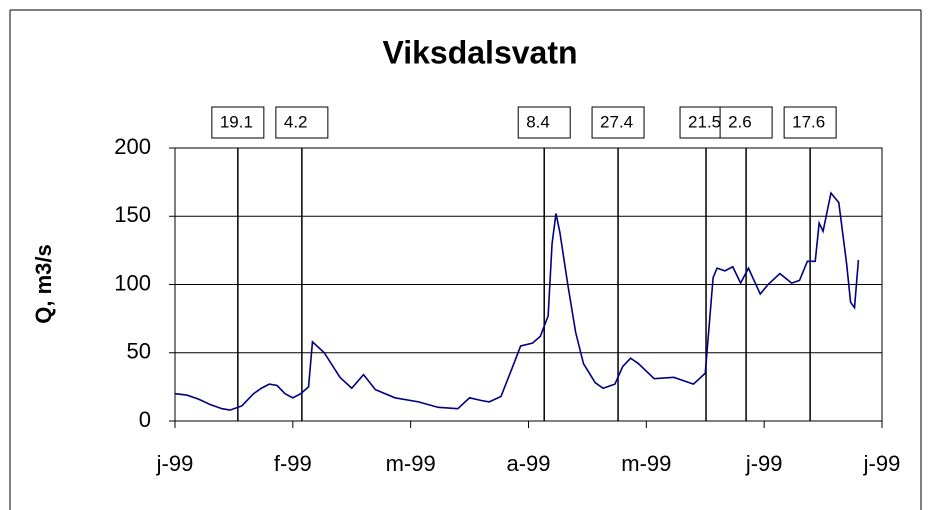 Image resolution: width=931 pixels, height=510 pixels. What do you see at coordinates (132, 282) in the screenshot?
I see `y-tick-label: 100` at bounding box center [132, 282].